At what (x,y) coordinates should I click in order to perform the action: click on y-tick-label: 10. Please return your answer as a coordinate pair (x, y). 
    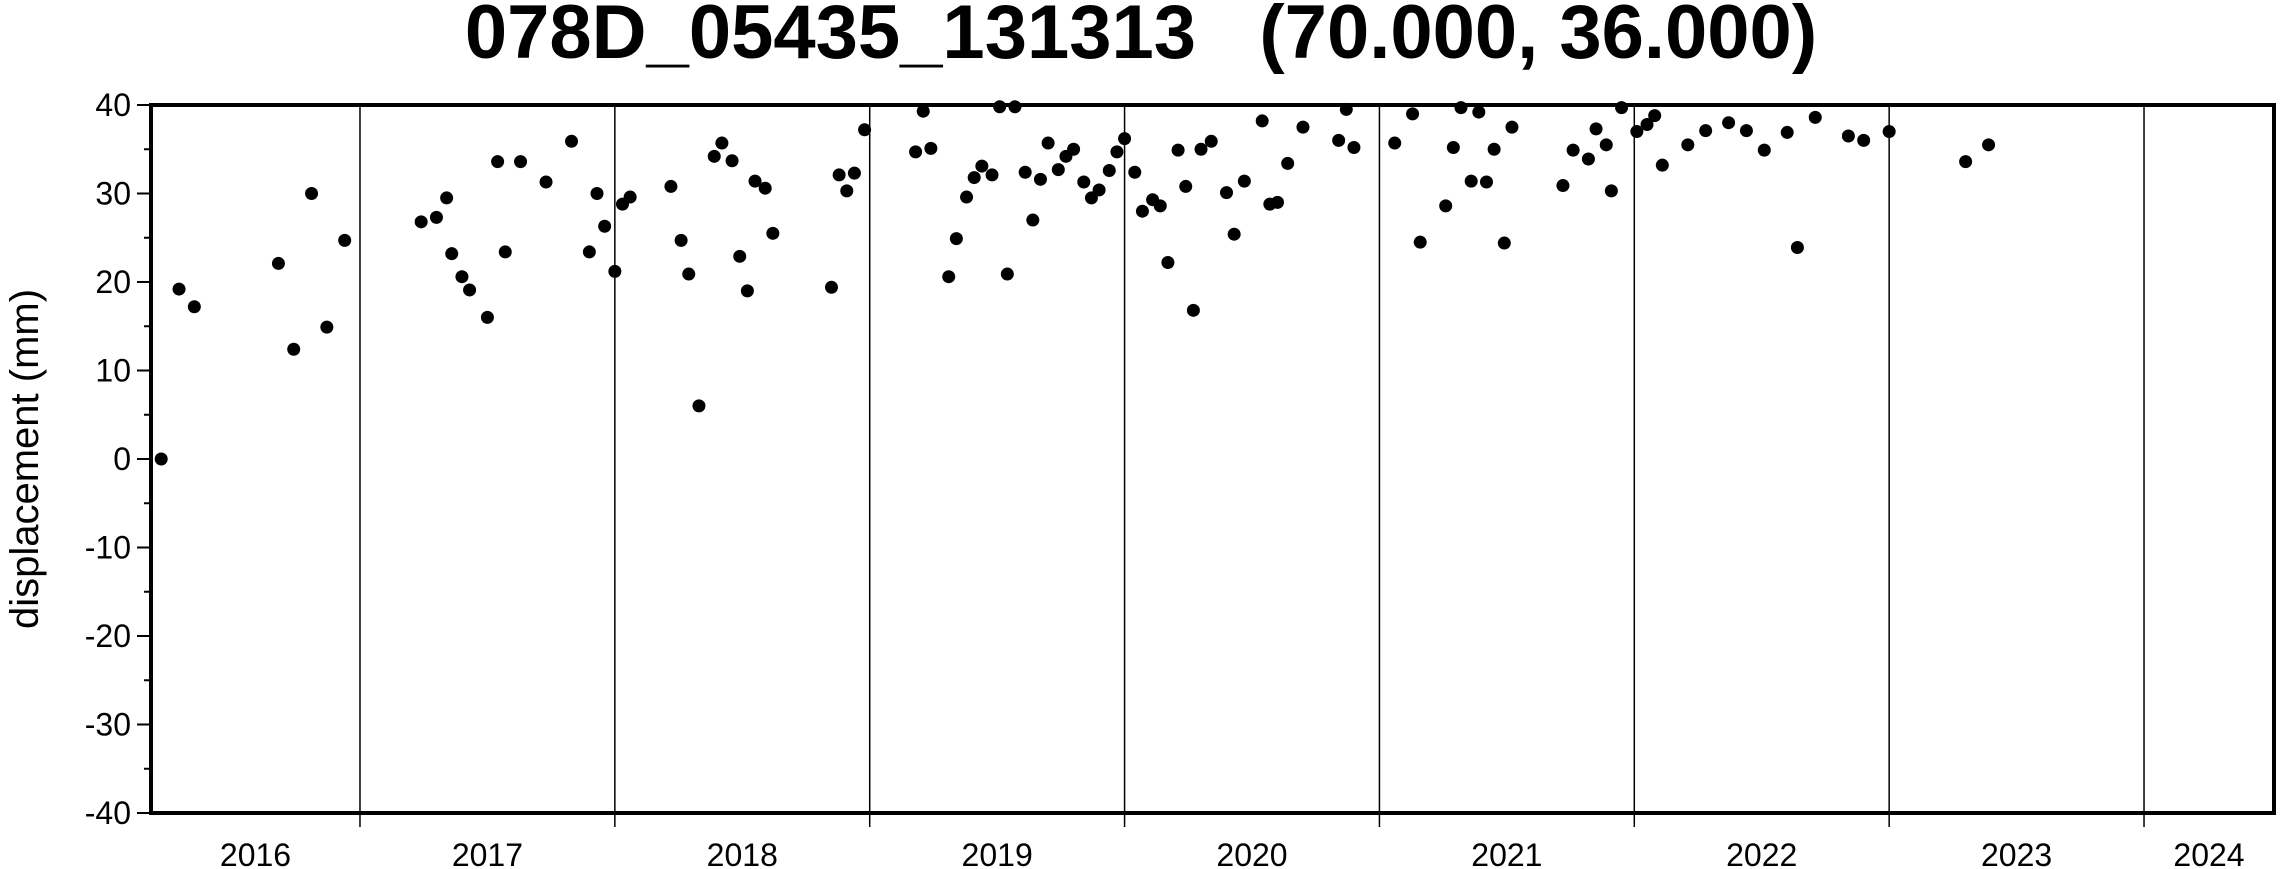
    Looking at the image, I should click on (113, 371).